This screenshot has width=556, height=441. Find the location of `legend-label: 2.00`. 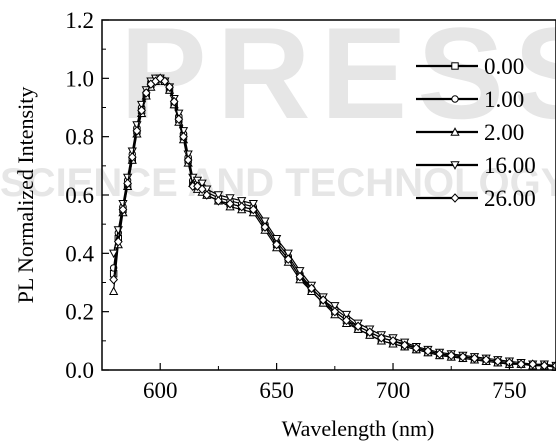

legend-label: 2.00 is located at coordinates (504, 132).